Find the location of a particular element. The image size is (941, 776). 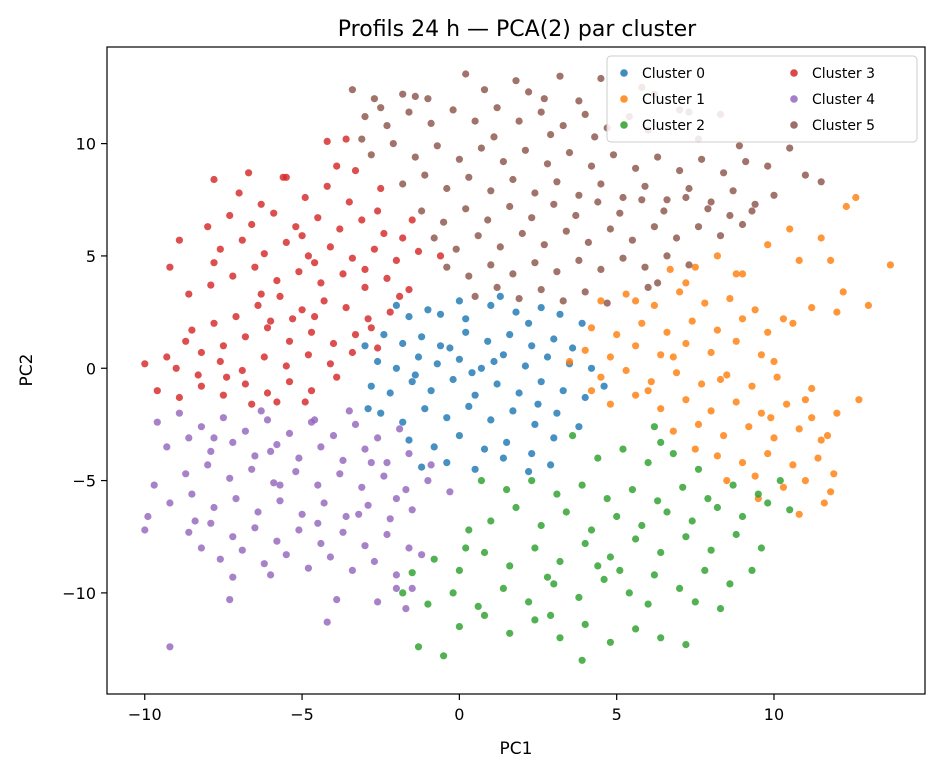

legend-marker is located at coordinates (794, 73).